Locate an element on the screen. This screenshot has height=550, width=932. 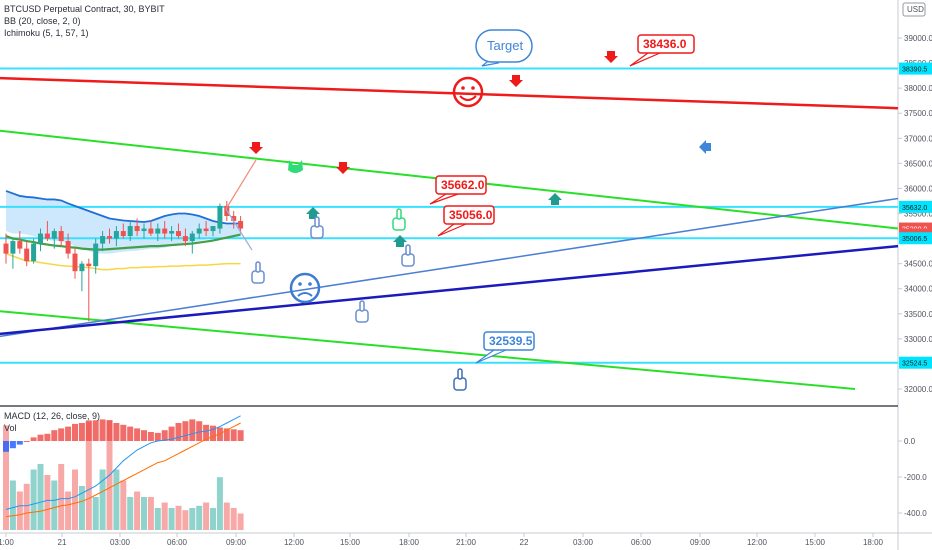
macd-line is located at coordinates (123, 462).